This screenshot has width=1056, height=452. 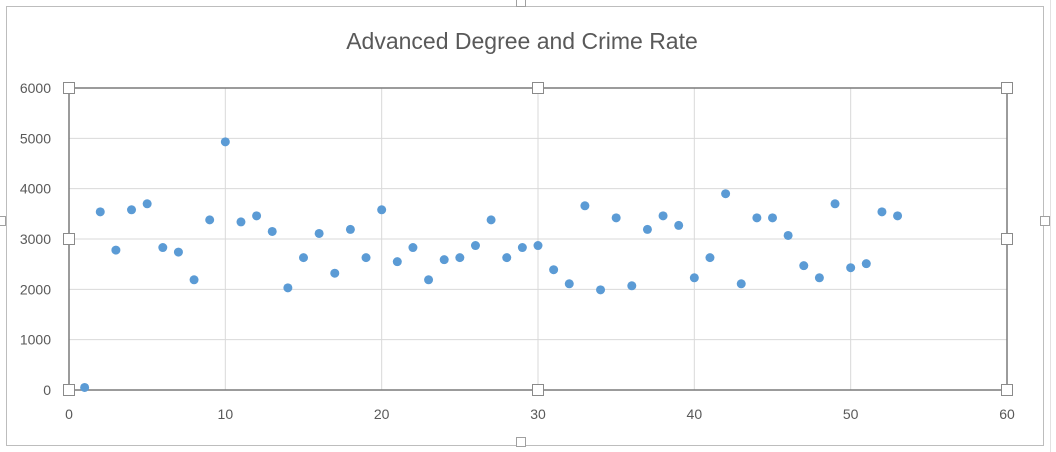 I want to click on x-tick-label: 20, so click(x=382, y=414).